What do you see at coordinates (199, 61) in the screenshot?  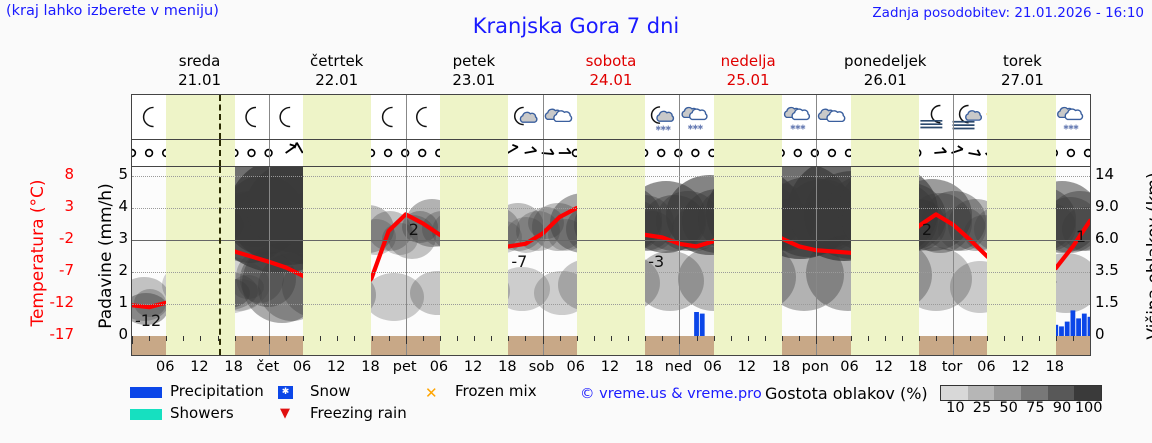 I see `day-name: sreda` at bounding box center [199, 61].